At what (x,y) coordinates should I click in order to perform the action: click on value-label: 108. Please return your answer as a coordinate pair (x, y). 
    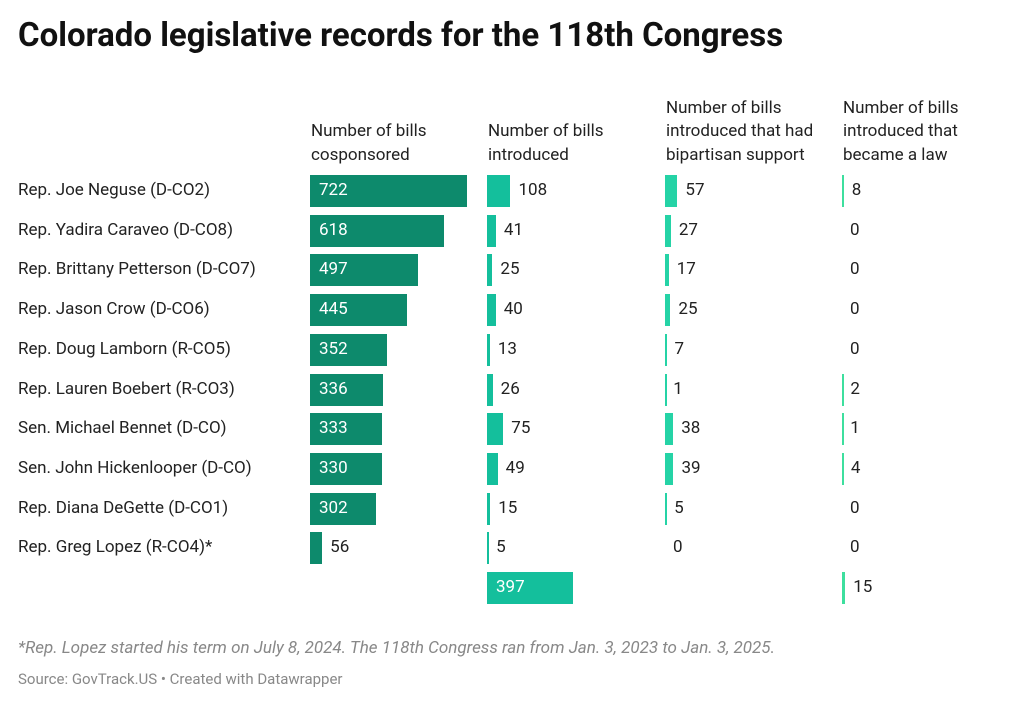
    Looking at the image, I should click on (533, 190).